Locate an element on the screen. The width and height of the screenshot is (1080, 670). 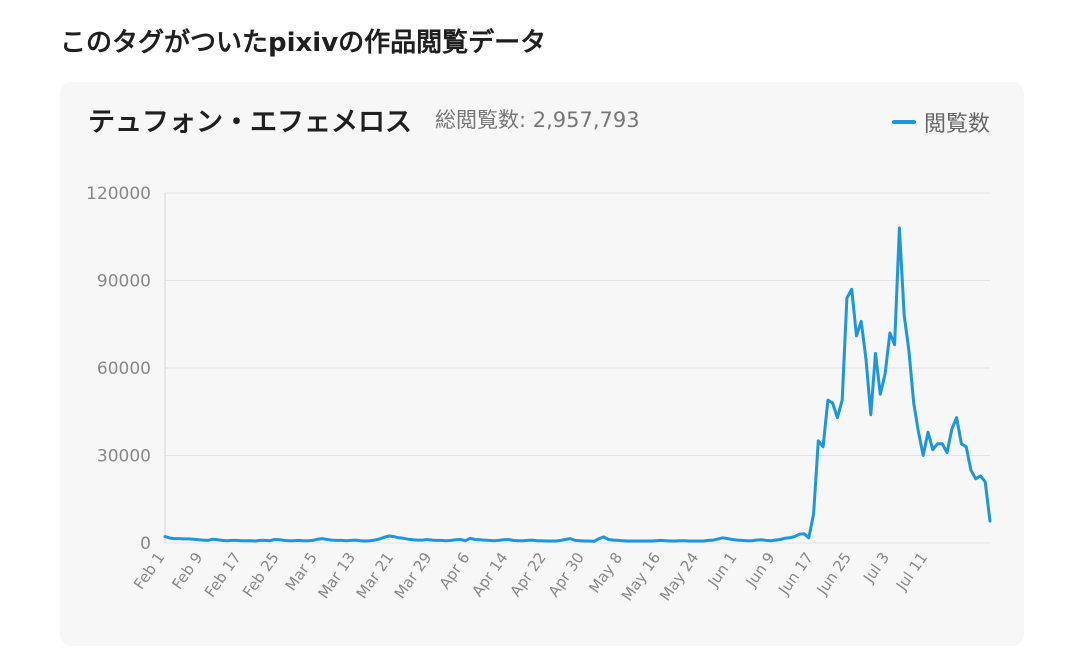
x-tick-label: May 24 is located at coordinates (679, 576).